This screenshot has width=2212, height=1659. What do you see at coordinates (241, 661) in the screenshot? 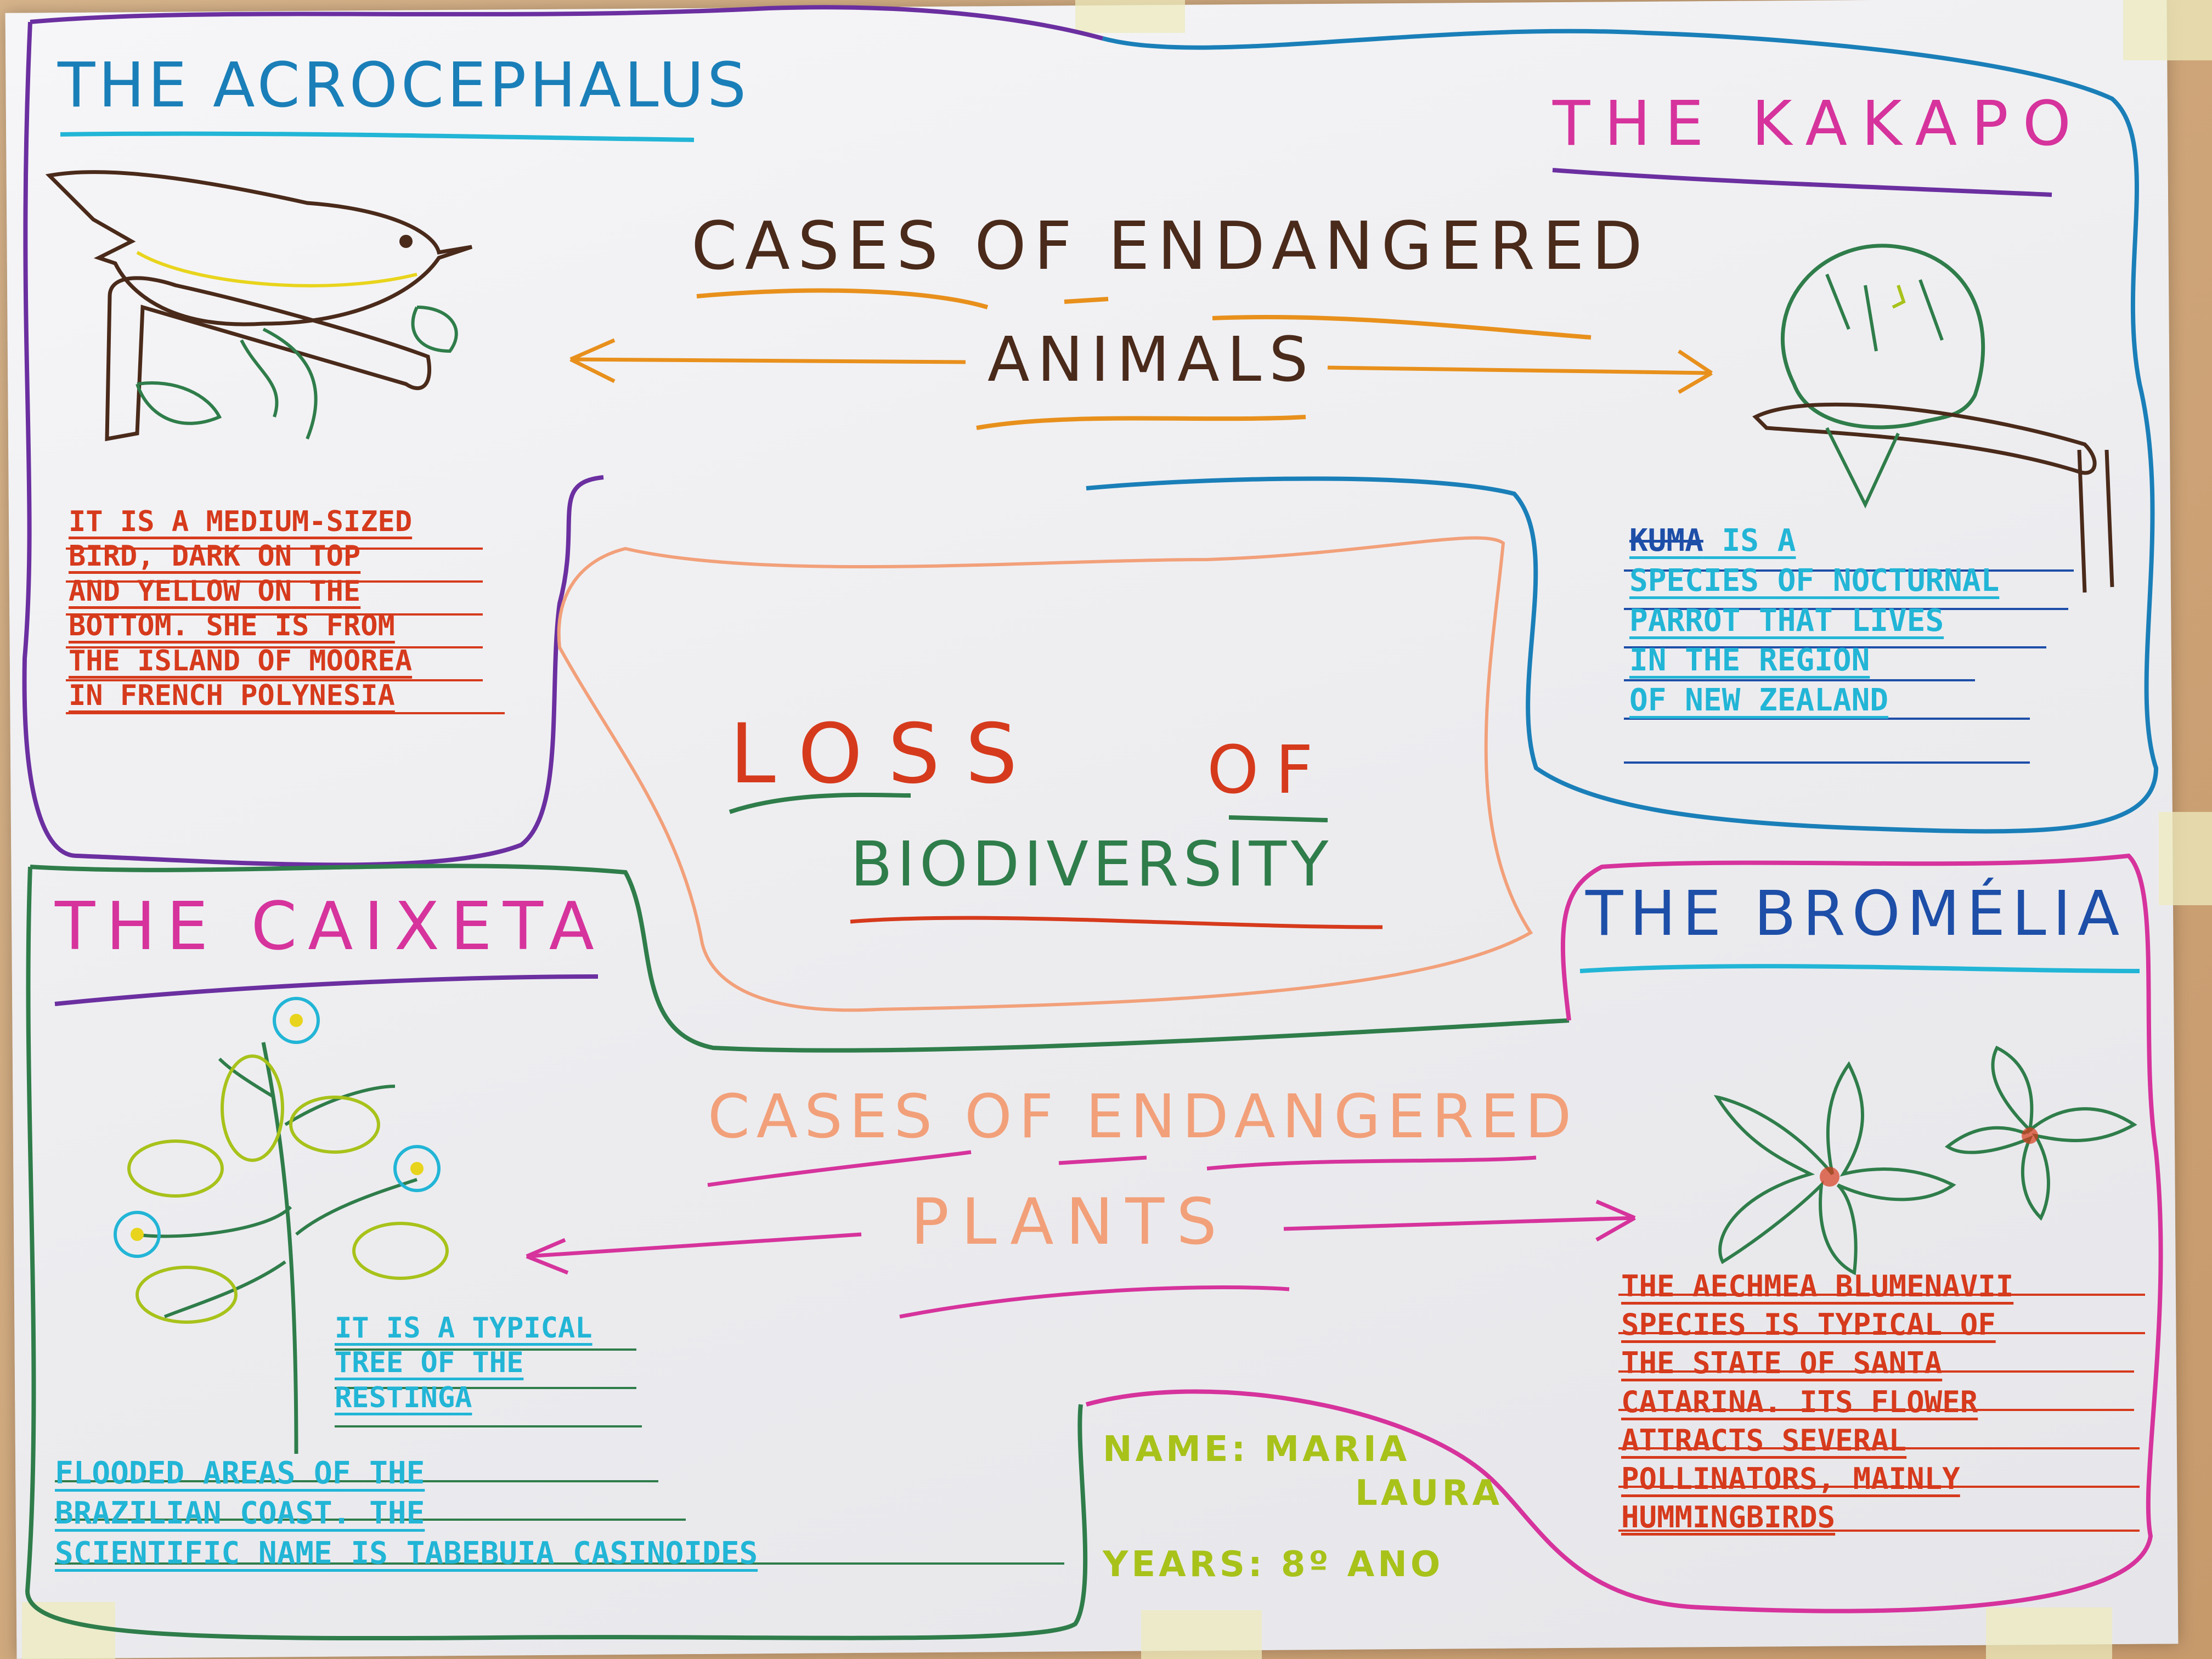
I see `acrocephalus-line-5: THE ISLAND OF MOOREA` at bounding box center [241, 661].